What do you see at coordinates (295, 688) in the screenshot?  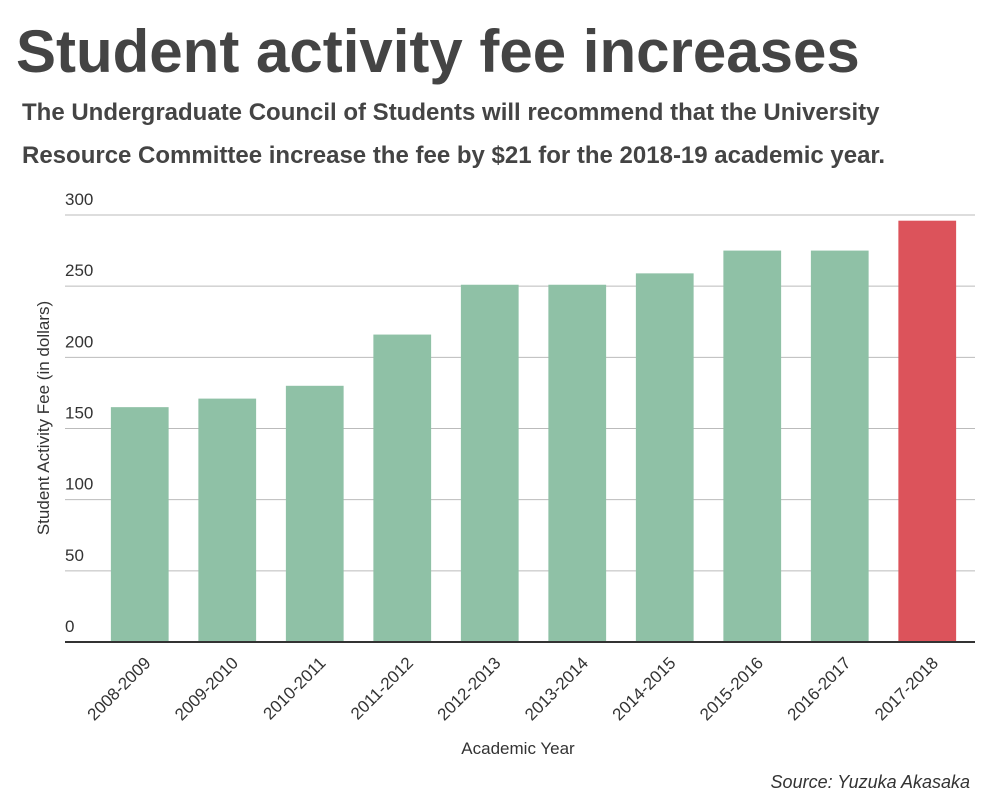 I see `x-tick-label: 2010-2011` at bounding box center [295, 688].